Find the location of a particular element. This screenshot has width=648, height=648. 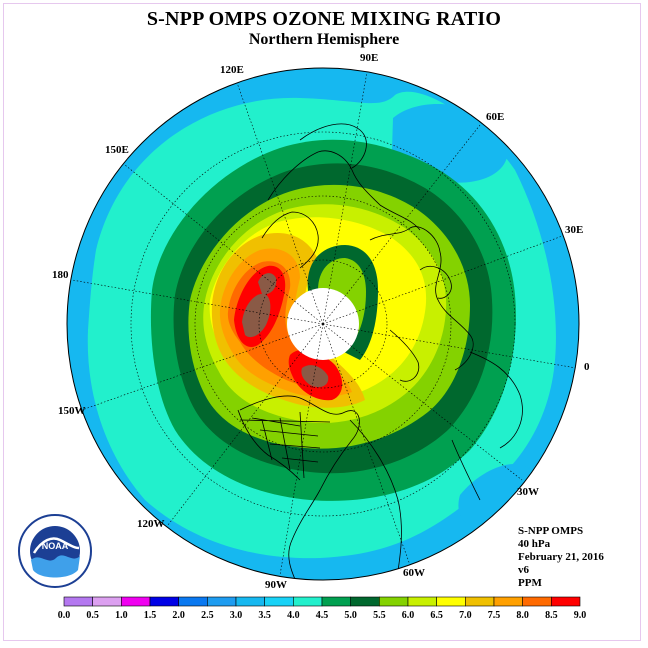

lon-label-30w: 30W is located at coordinates (528, 492).